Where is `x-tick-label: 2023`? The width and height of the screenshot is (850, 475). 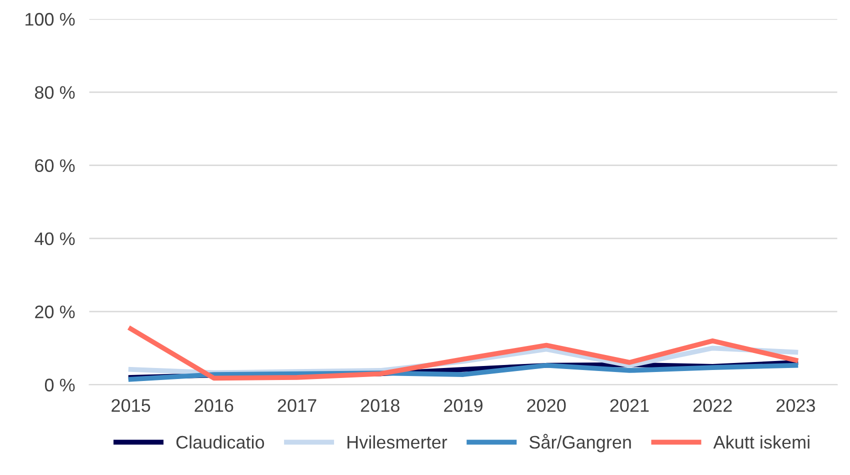
x-tick-label: 2023 is located at coordinates (795, 405).